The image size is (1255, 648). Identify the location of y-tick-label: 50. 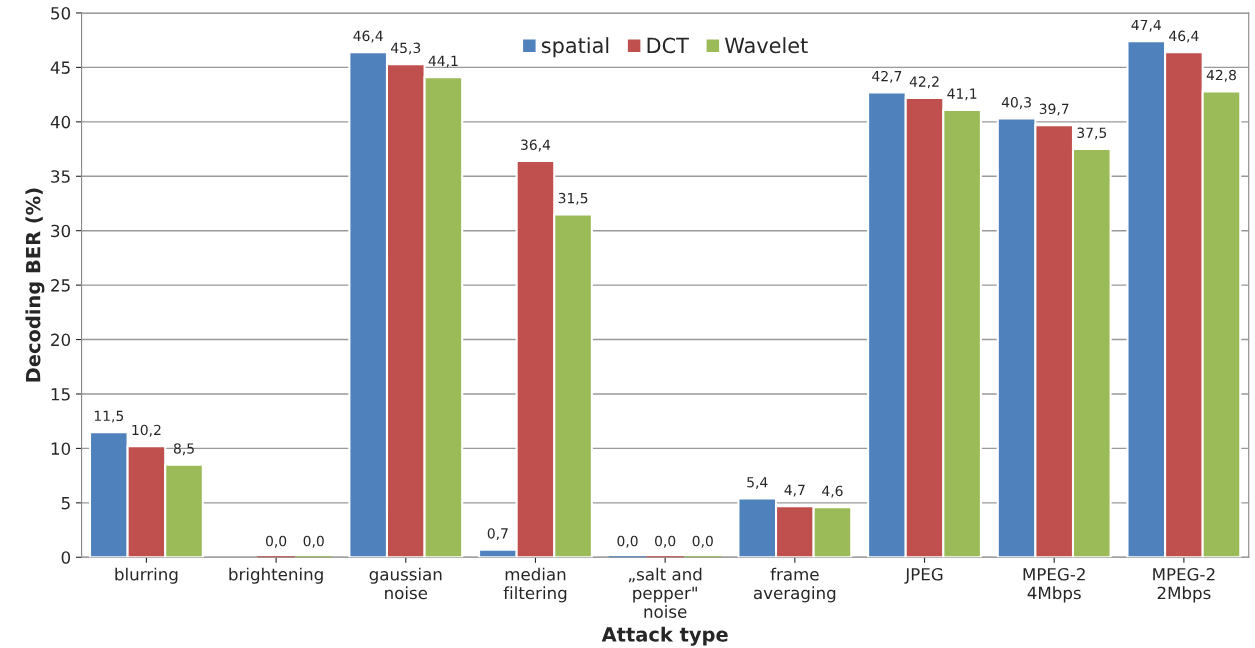
(61, 13).